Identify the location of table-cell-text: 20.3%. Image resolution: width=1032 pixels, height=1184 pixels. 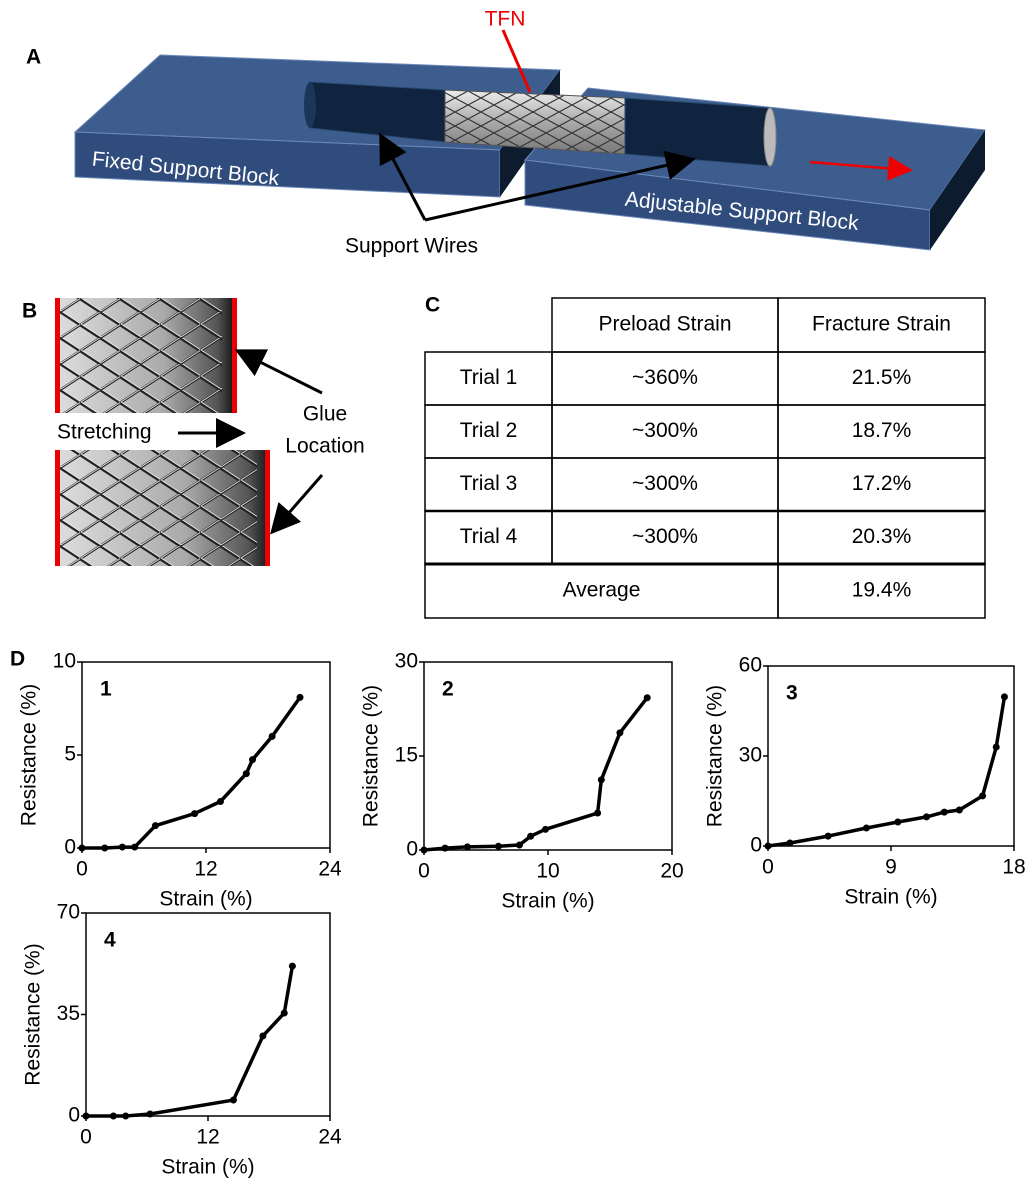
(882, 536).